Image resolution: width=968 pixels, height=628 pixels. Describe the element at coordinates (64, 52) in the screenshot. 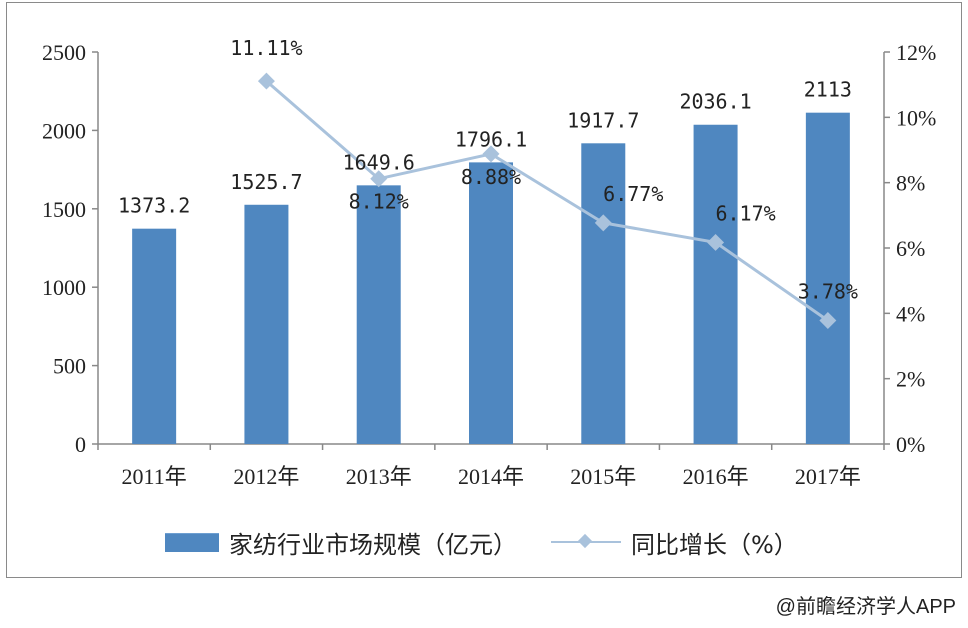

I see `y-left-tick-label: 2500` at that location.